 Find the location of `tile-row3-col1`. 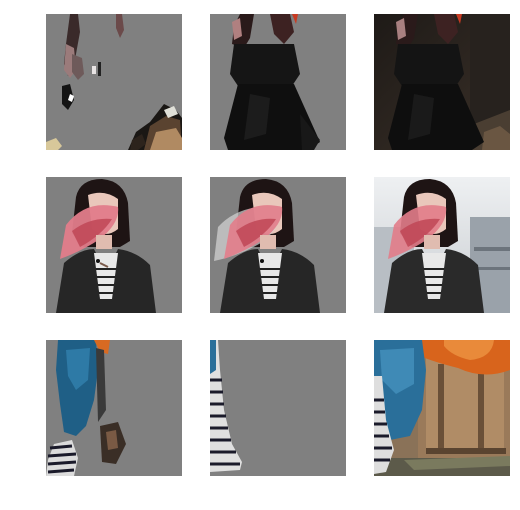

tile-row3-col1 is located at coordinates (114, 408).